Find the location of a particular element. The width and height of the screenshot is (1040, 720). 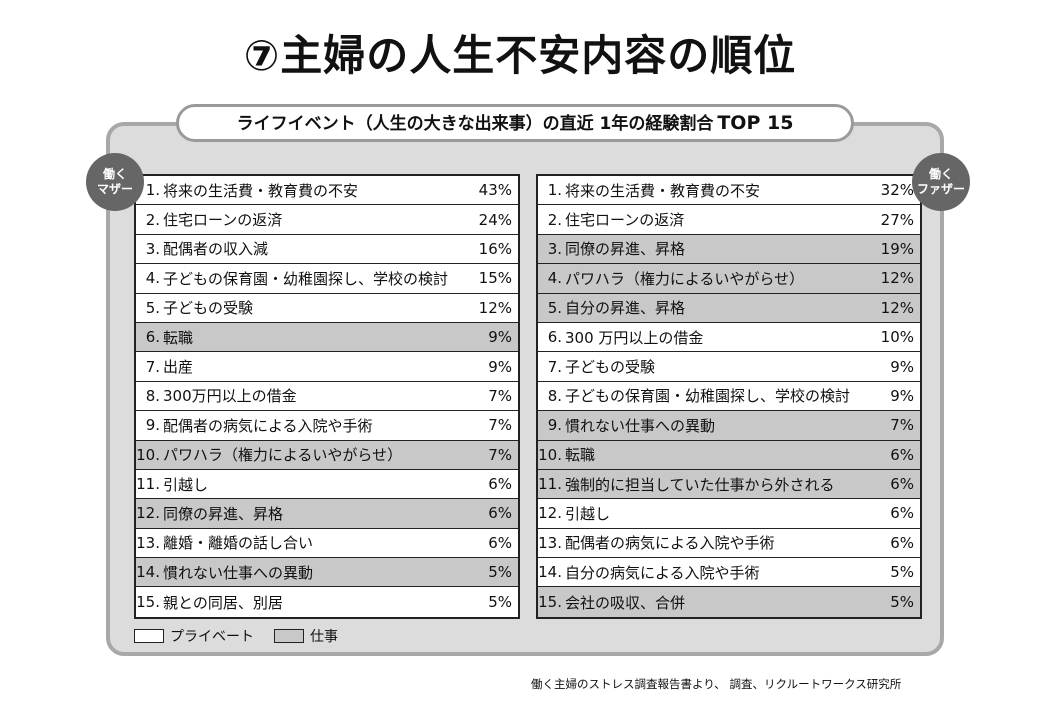

list-item: 14. 自分の病気による入院や手術 5% is located at coordinates (729, 573).